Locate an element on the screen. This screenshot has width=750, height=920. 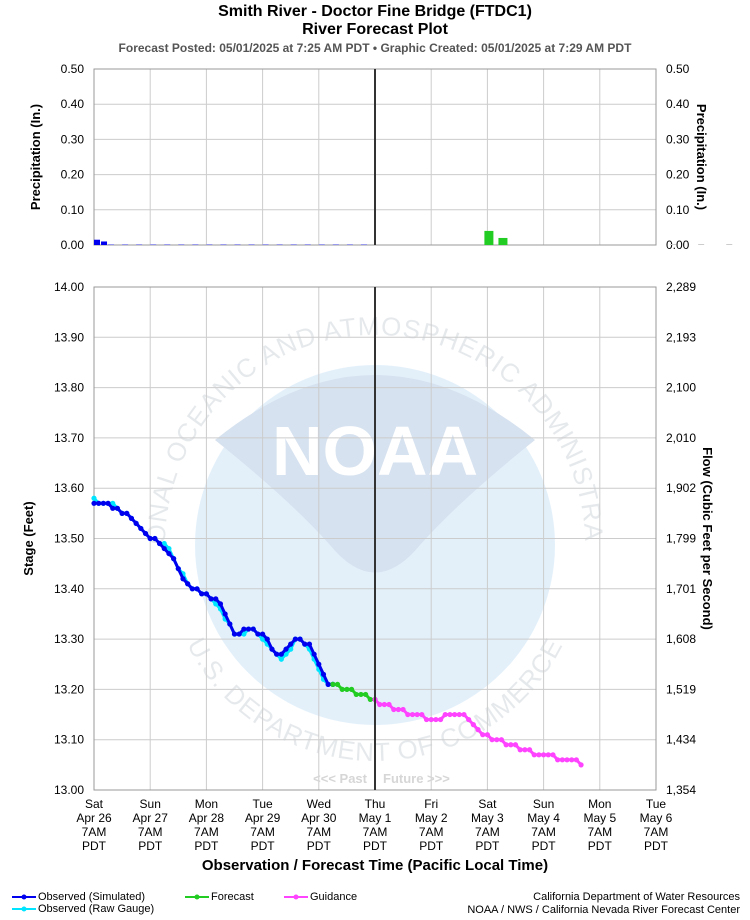
precip-bar-observed is located at coordinates (104, 243).